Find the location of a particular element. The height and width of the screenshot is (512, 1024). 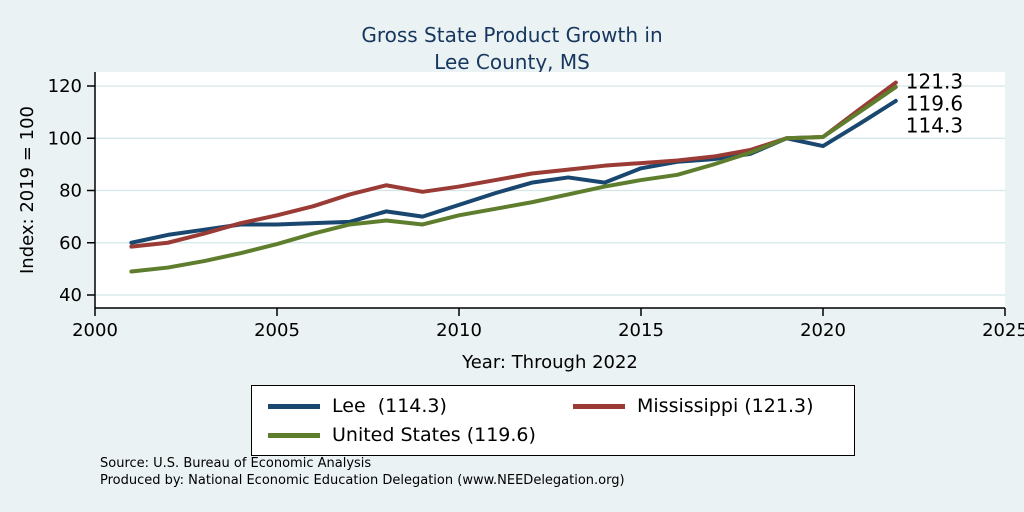

chart-title-line1: Gross State Product Growth in is located at coordinates (512, 35).